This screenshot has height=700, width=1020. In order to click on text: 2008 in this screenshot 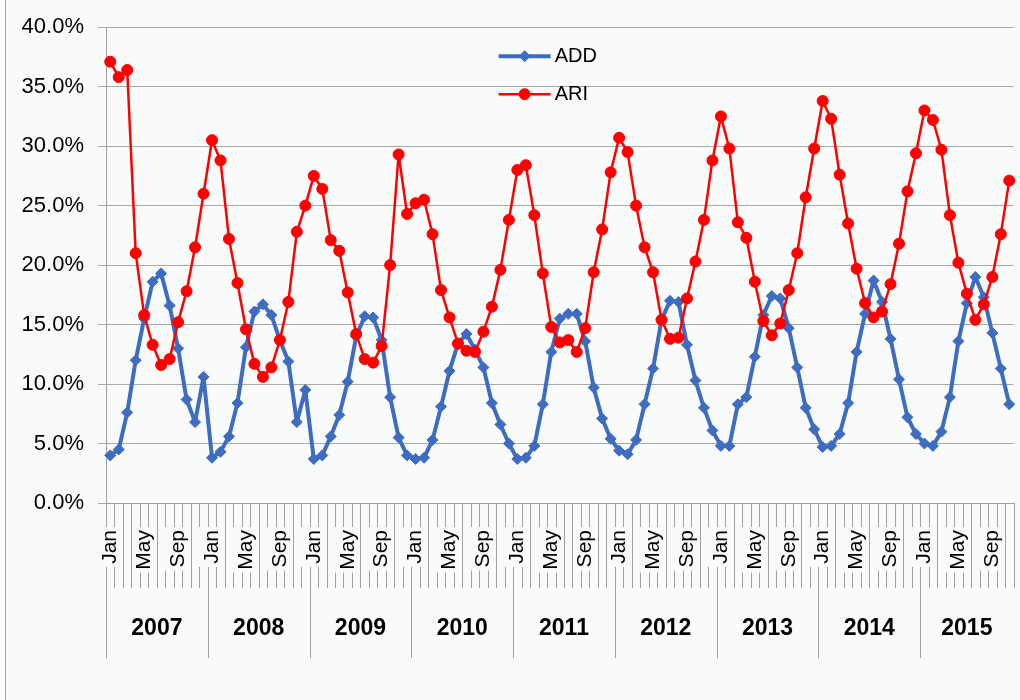, I will do `click(259, 627)`.